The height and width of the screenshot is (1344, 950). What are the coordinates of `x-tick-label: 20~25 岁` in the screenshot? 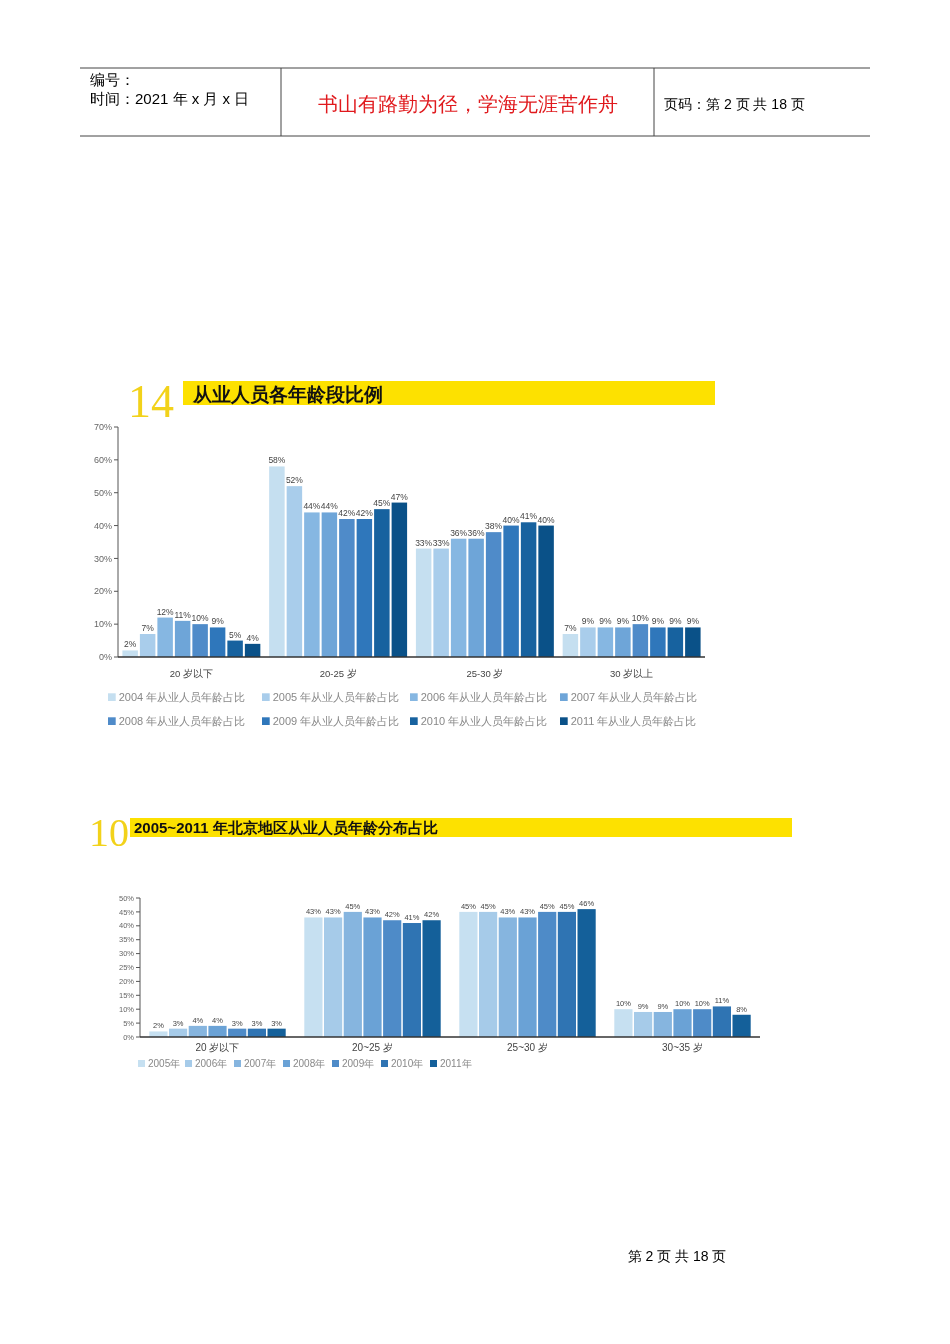 It's located at (372, 1047).